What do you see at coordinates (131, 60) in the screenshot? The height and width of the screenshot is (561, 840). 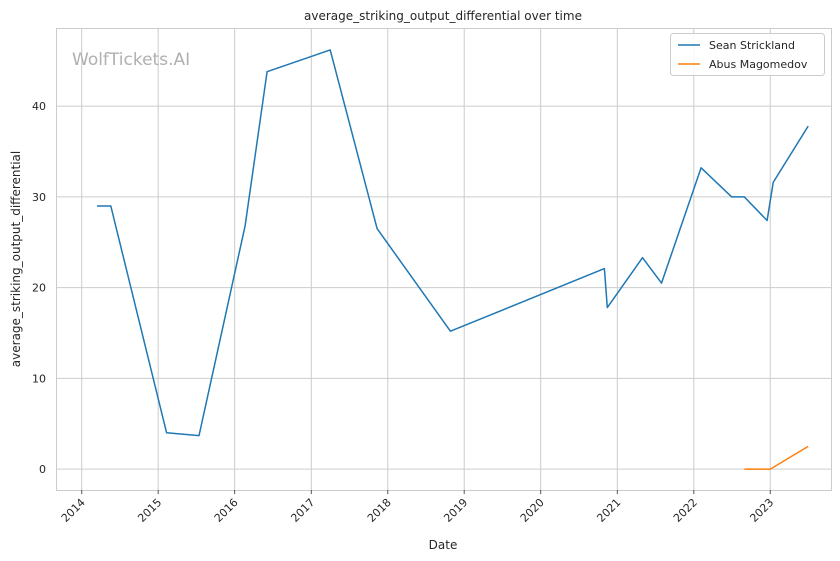 I see `watermark-text: WolfTickets.AI` at bounding box center [131, 60].